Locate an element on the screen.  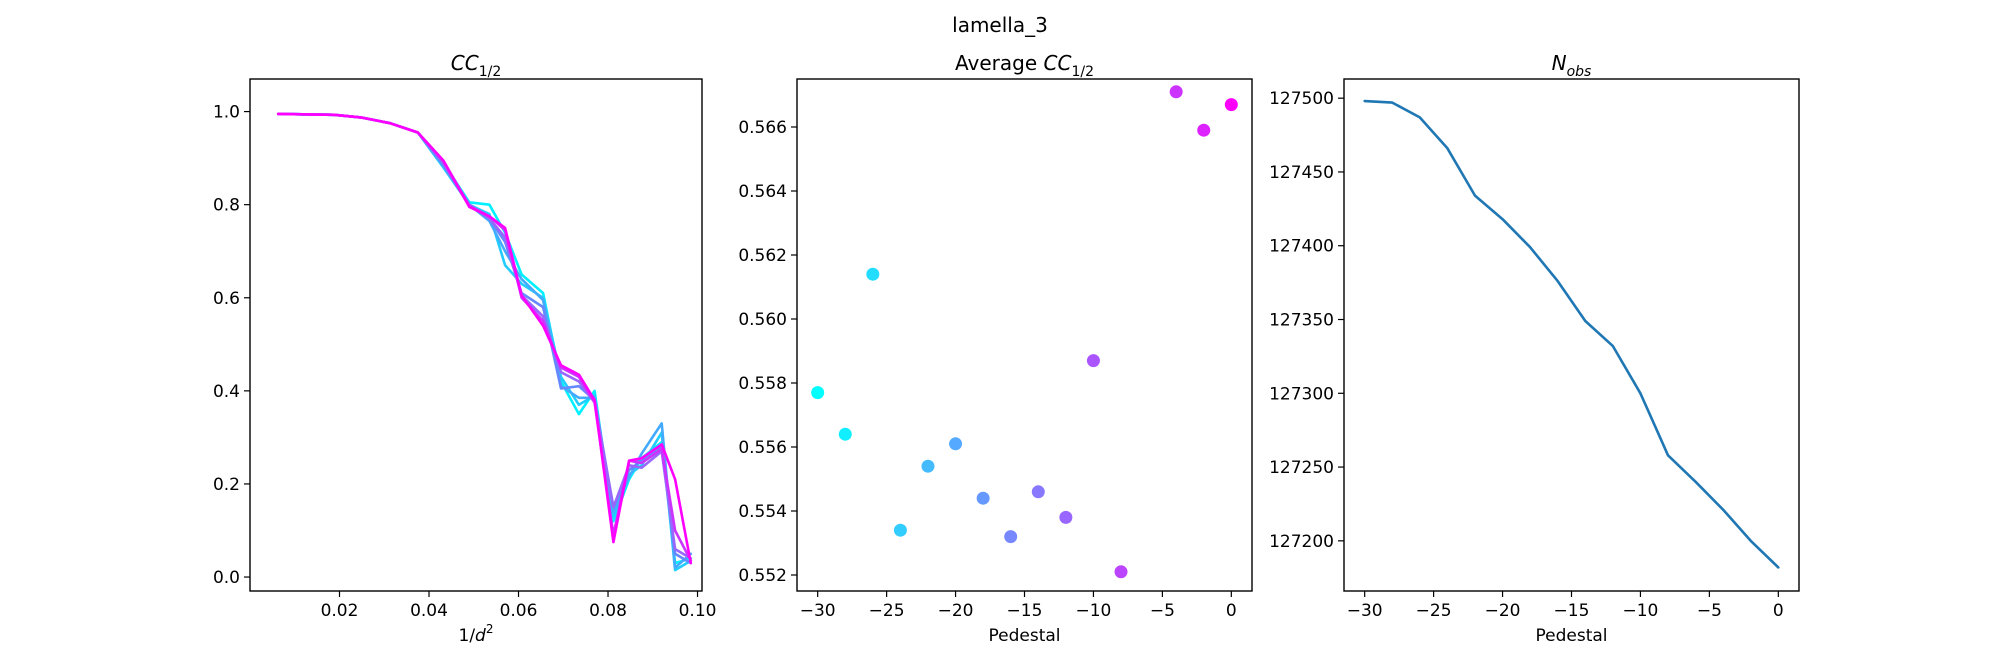
y-tick-label: 127400 is located at coordinates (1301, 247).